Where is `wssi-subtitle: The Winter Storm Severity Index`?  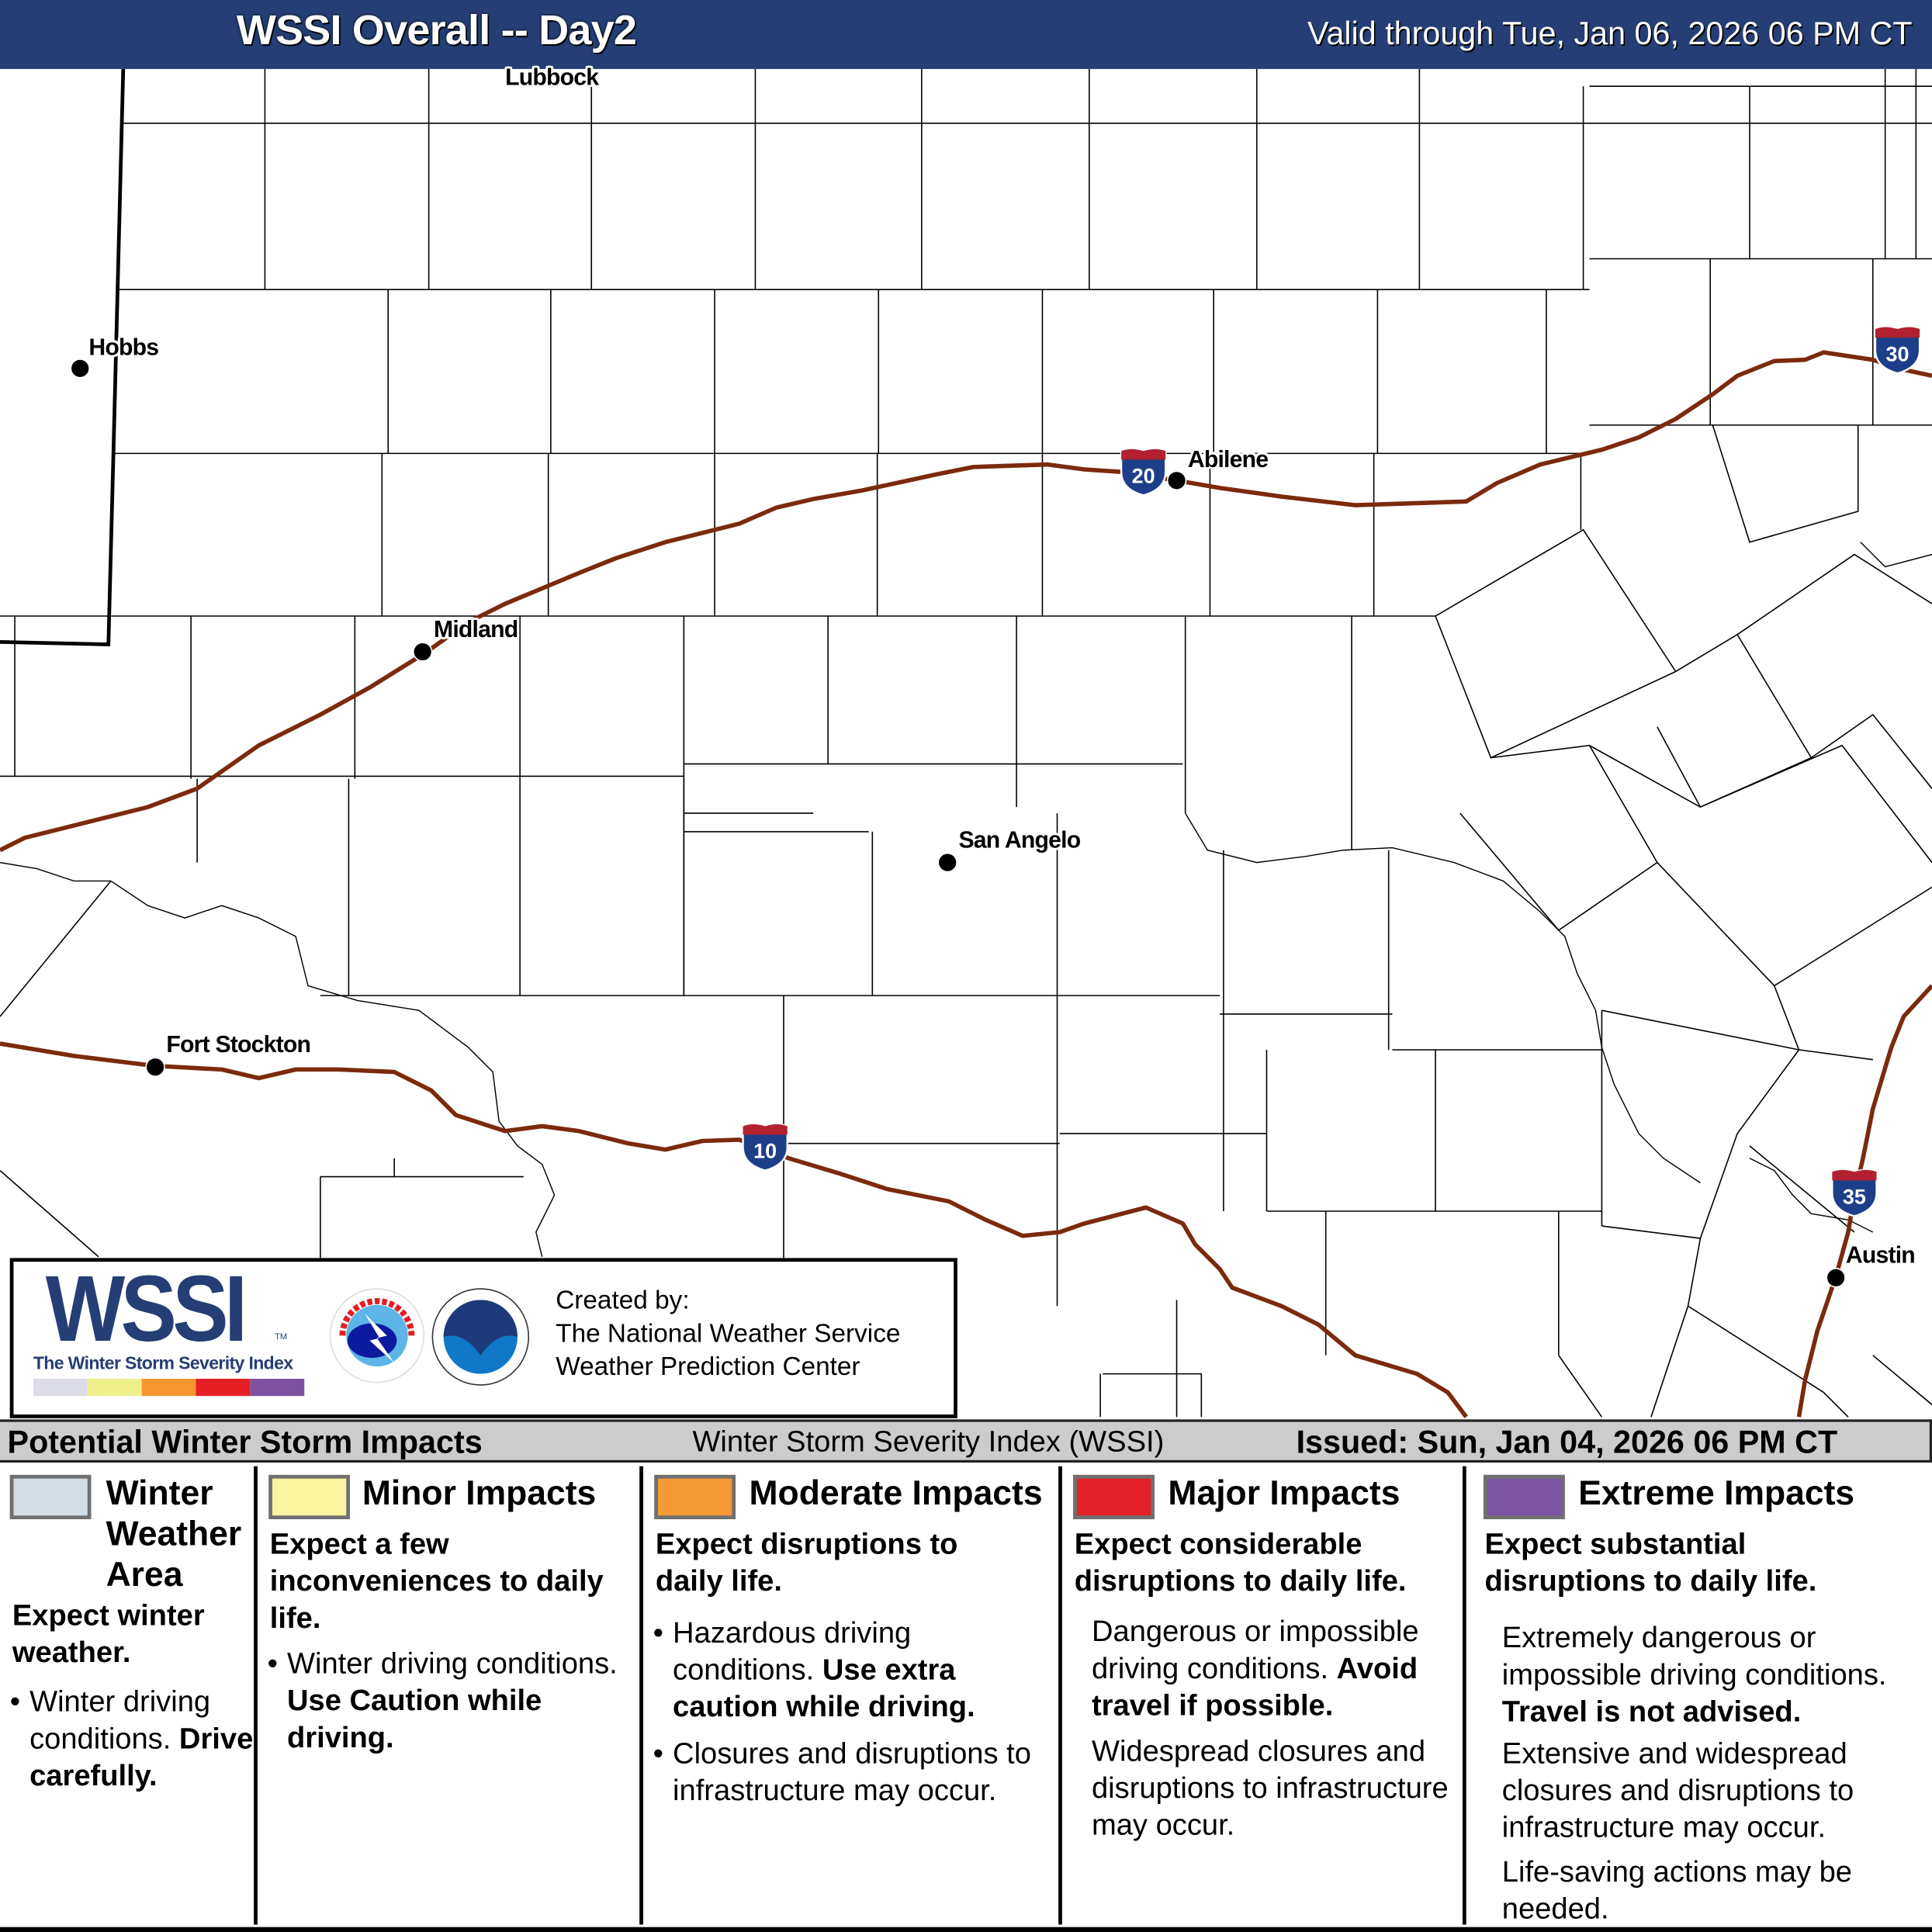 wssi-subtitle: The Winter Storm Severity Index is located at coordinates (163, 1364).